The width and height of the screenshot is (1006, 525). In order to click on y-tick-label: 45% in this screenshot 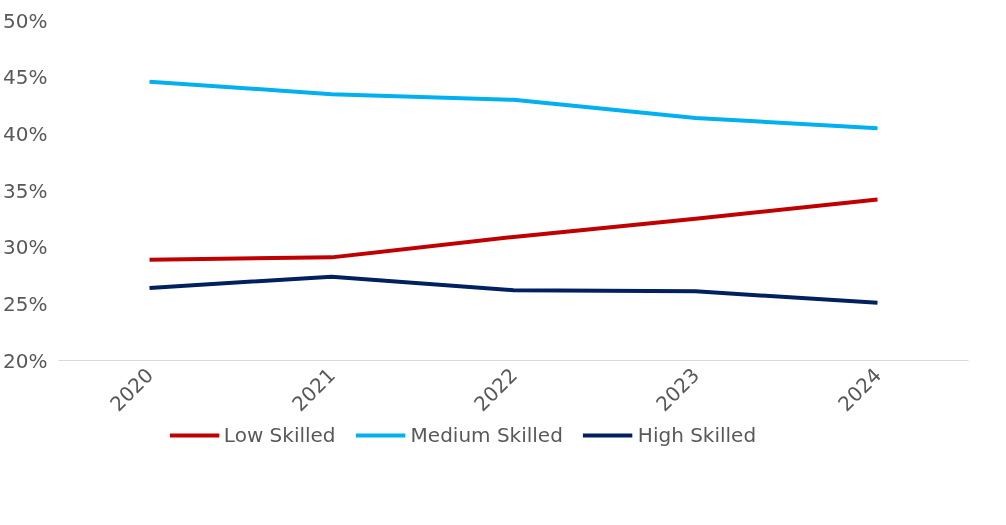, I will do `click(25, 77)`.